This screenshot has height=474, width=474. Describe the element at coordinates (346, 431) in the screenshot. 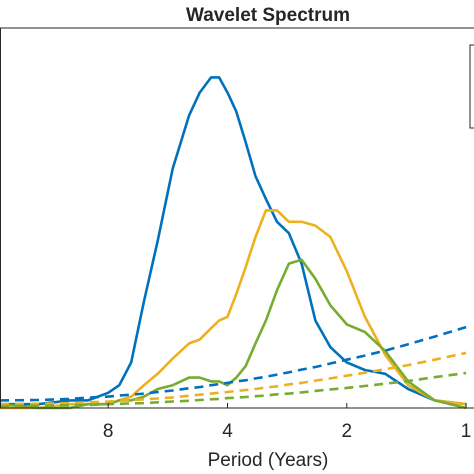

I see `x-tick-label: 2` at that location.